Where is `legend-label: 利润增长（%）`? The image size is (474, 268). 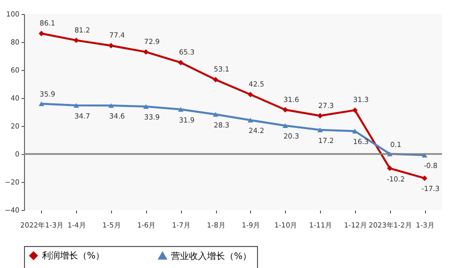 legend-label: 利润增长（%） is located at coordinates (73, 256).